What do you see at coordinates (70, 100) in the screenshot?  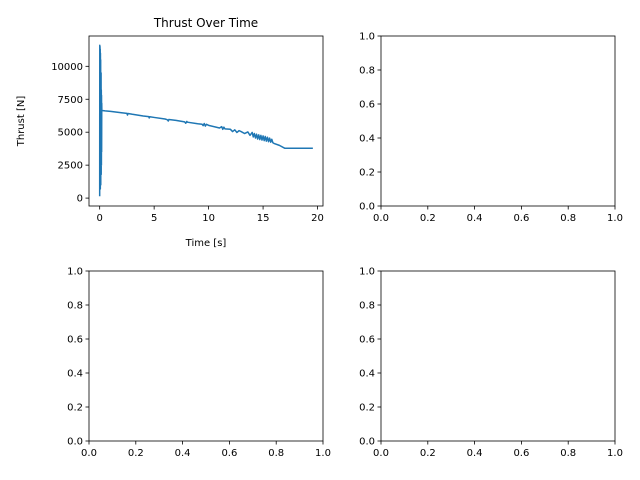 I see `y-tick-label: 7500` at bounding box center [70, 100].